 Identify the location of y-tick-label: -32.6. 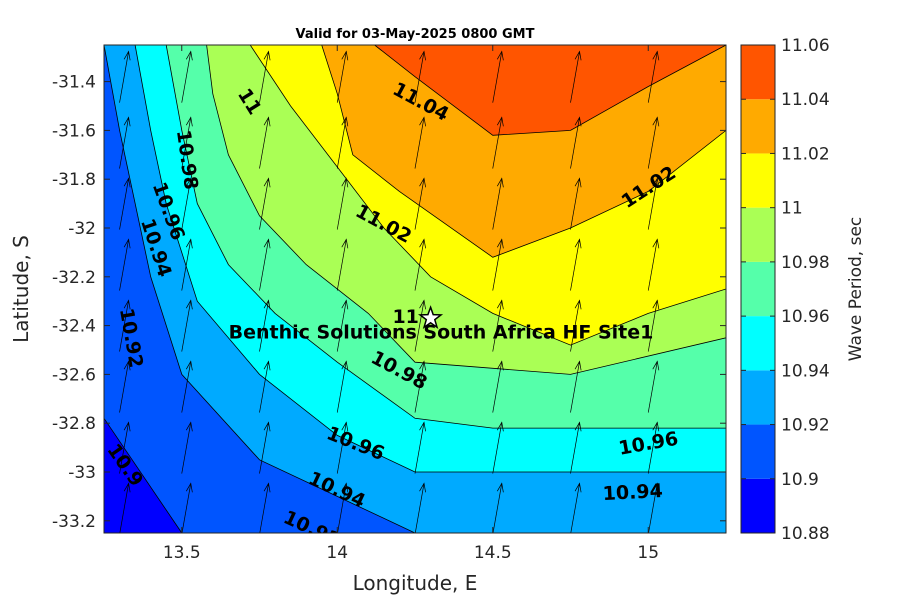
(74, 375).